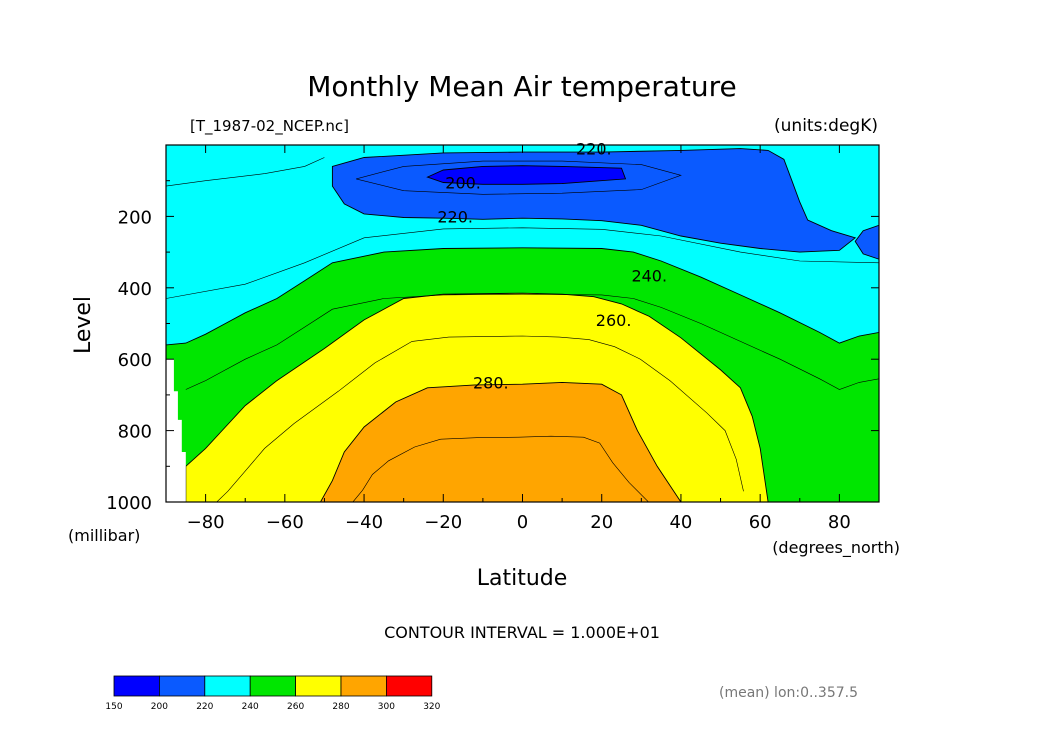 The width and height of the screenshot is (1044, 739). Describe the element at coordinates (386, 707) in the screenshot. I see `legend-label-6: 300` at that location.